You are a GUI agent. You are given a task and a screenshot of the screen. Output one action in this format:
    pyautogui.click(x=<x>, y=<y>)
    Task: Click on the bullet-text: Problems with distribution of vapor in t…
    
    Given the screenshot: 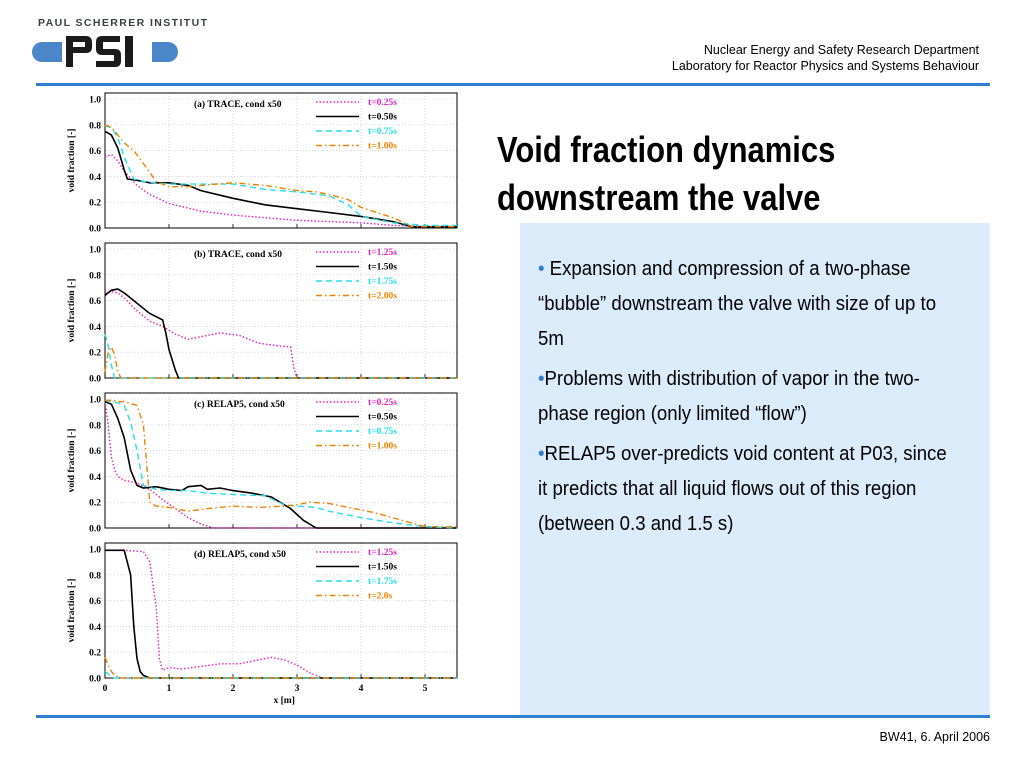 What is the action you would take?
    pyautogui.click(x=729, y=396)
    